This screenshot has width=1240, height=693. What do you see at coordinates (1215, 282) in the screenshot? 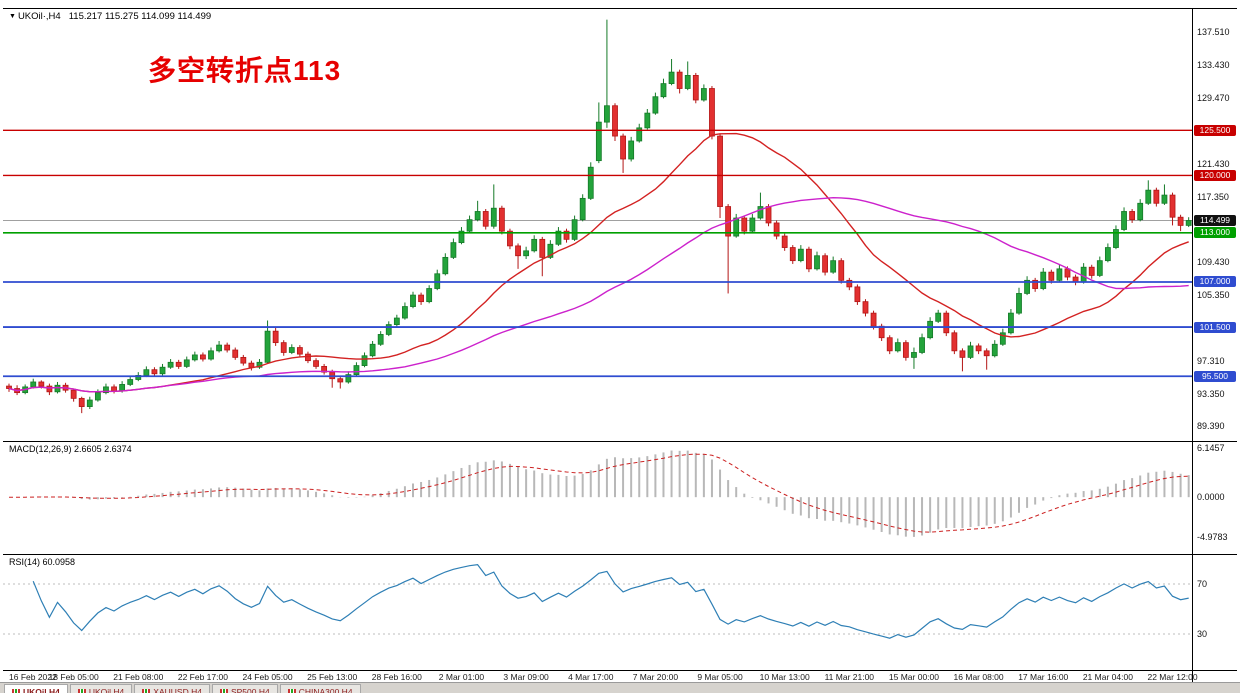
I see `price-line-badge: 107.000` at bounding box center [1215, 282].